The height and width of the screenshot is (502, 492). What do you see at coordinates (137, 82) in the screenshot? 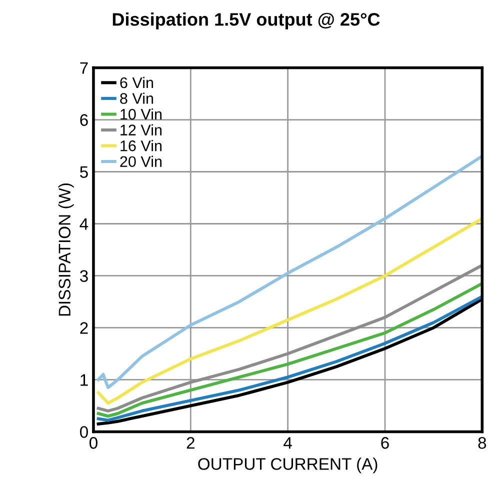
I see `legend-label: 6 Vin` at bounding box center [137, 82].